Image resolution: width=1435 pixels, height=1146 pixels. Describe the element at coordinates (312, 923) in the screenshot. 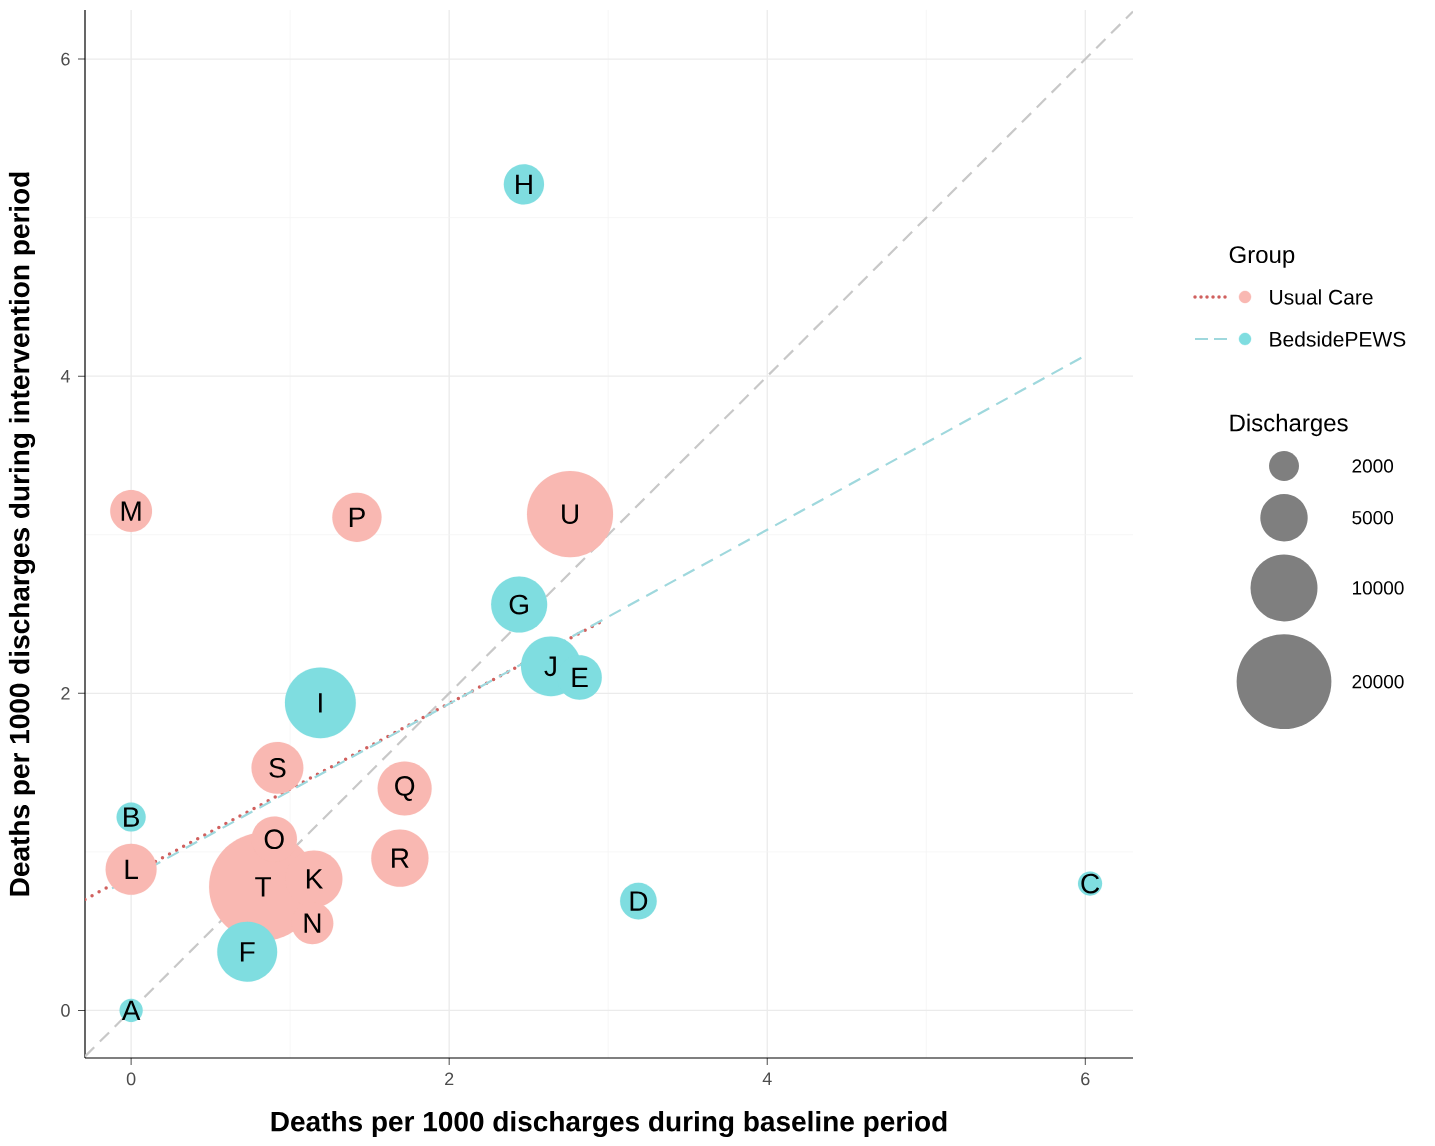

I see `annotation: N` at that location.